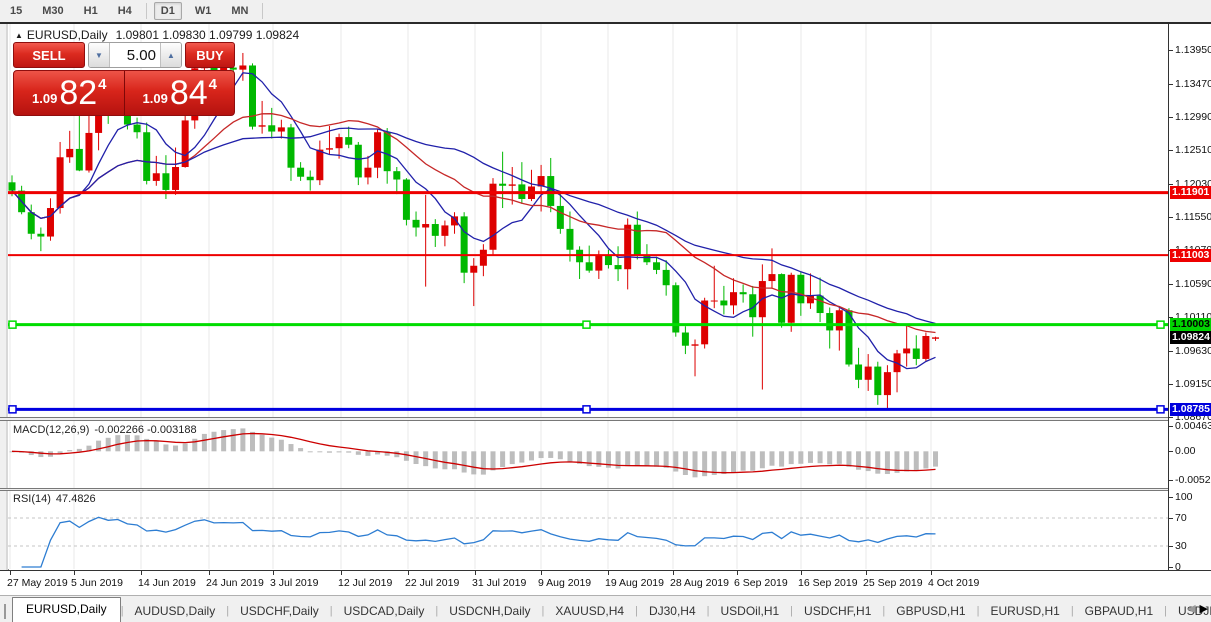 This screenshot has height=622, width=1211. Describe the element at coordinates (499, 583) in the screenshot. I see `date-tick-label: 31 Jul 2019` at that location.